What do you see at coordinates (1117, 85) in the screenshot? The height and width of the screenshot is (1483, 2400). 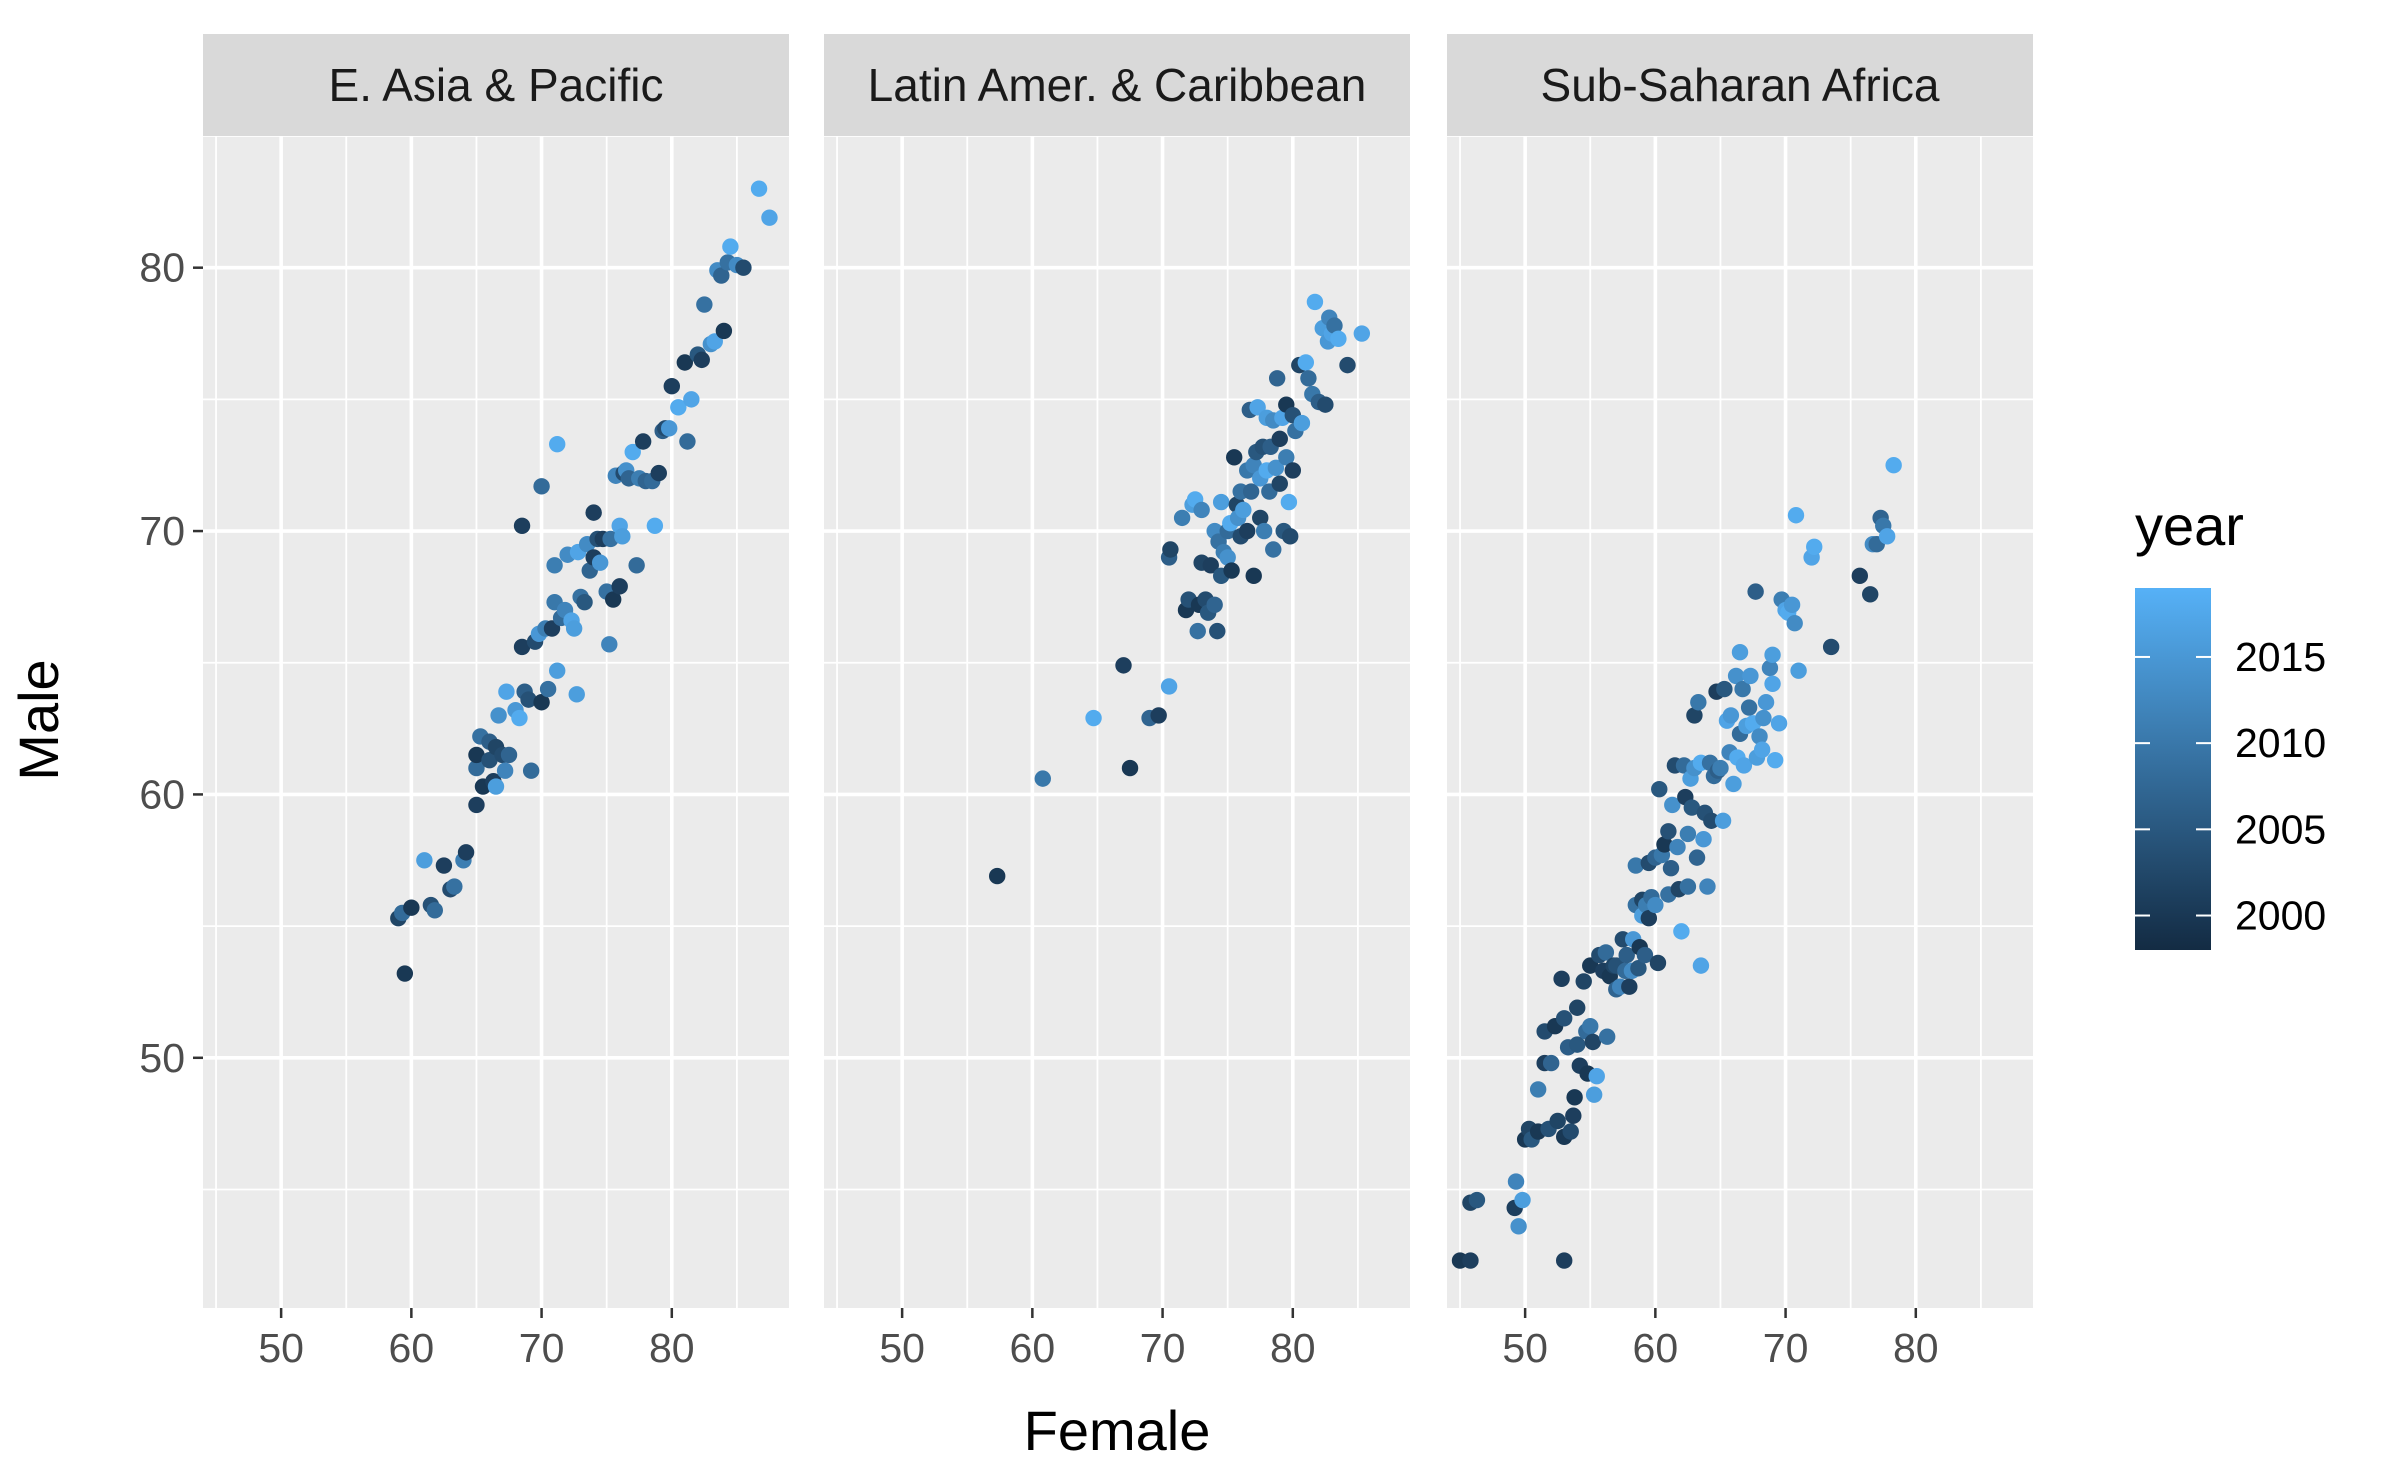 I see `facet-strip-label: Latin Amer. & Caribbean` at bounding box center [1117, 85].